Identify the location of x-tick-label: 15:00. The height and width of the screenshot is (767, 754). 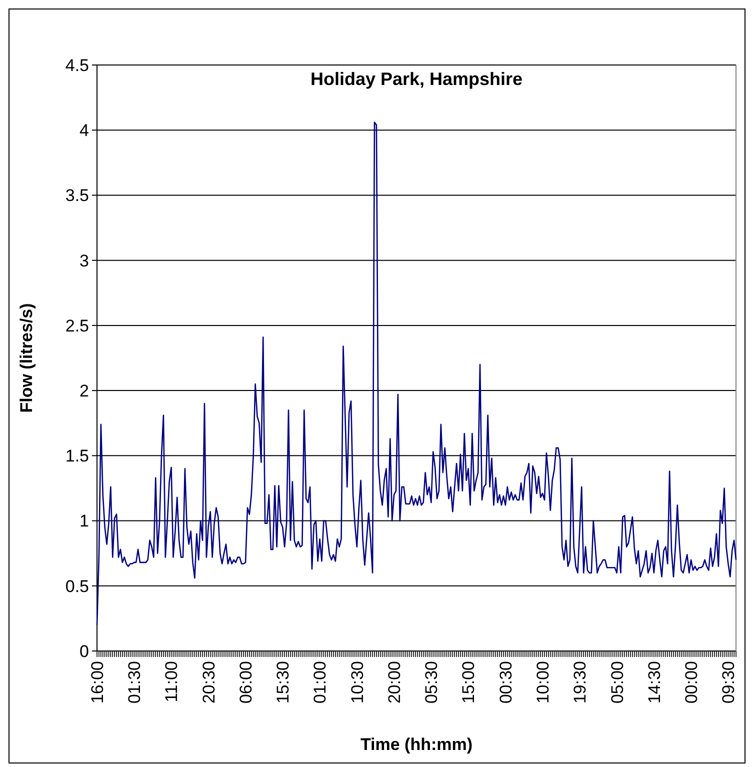
(468, 682).